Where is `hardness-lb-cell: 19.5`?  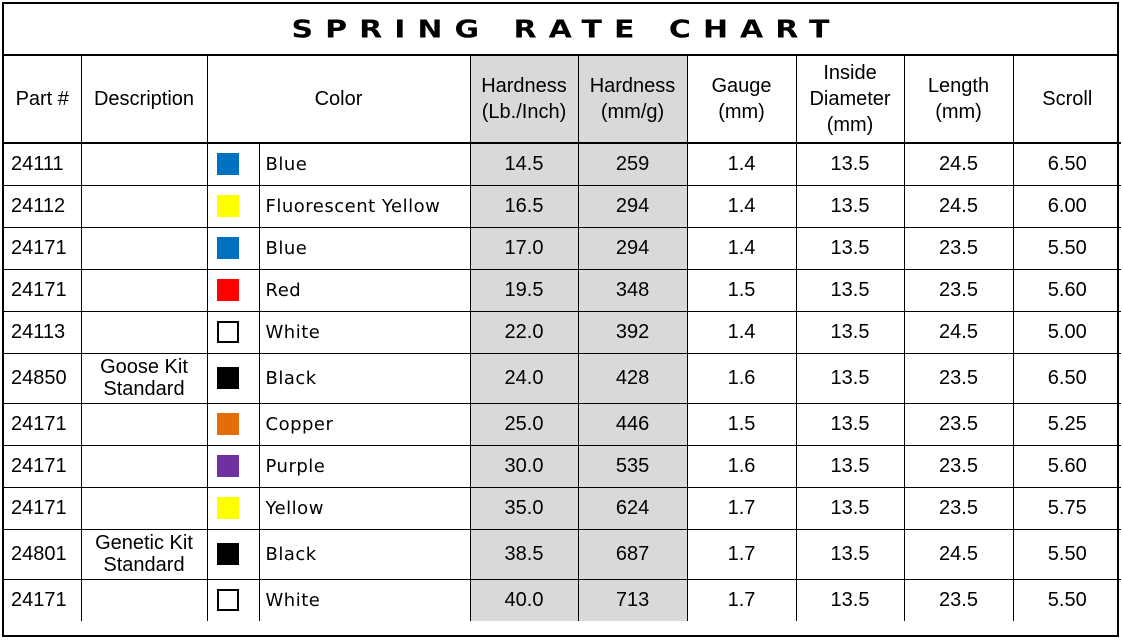
hardness-lb-cell: 19.5 is located at coordinates (524, 290).